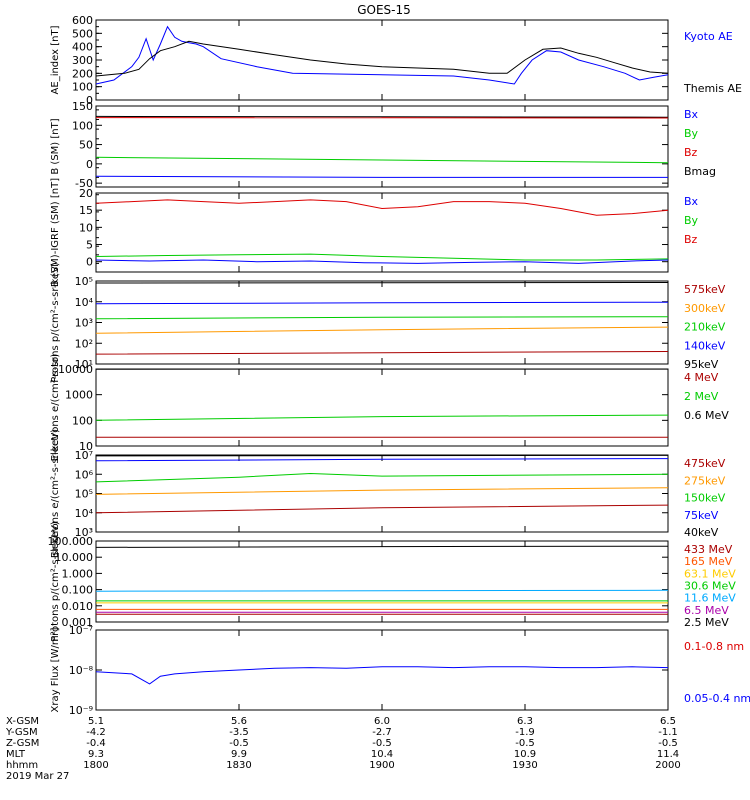 This screenshot has width=750, height=800. What do you see at coordinates (381, 176) in the screenshot?
I see `series-line-bx` at bounding box center [381, 176].